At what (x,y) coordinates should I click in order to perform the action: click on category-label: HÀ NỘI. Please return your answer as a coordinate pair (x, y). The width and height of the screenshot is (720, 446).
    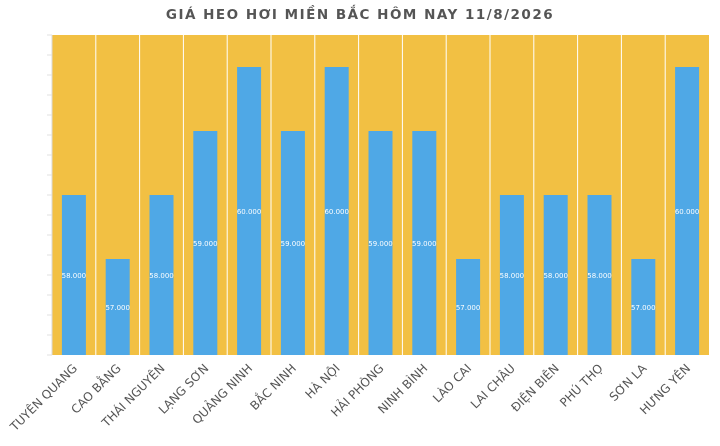
    Looking at the image, I should click on (322, 381).